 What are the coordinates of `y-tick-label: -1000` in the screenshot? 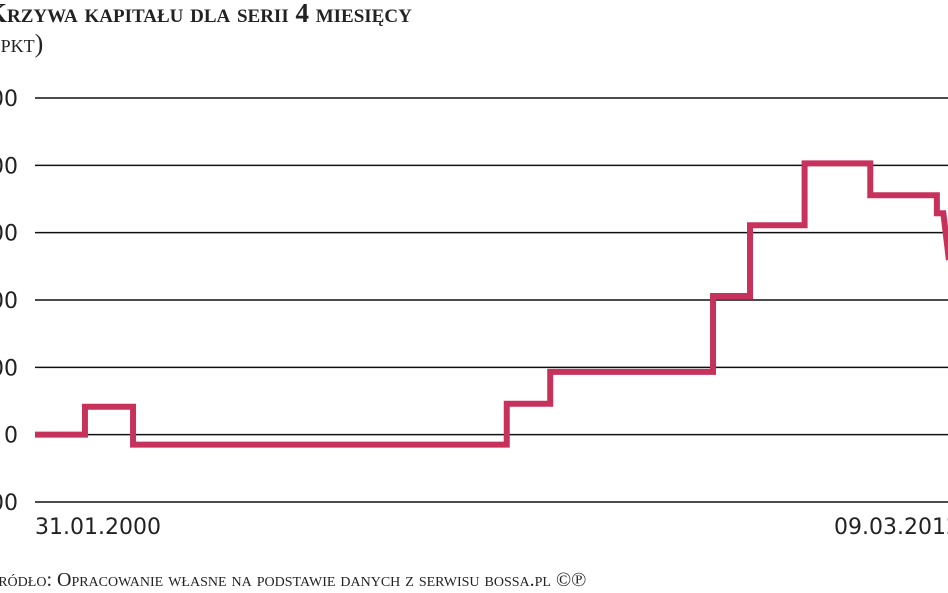 It's located at (9, 503).